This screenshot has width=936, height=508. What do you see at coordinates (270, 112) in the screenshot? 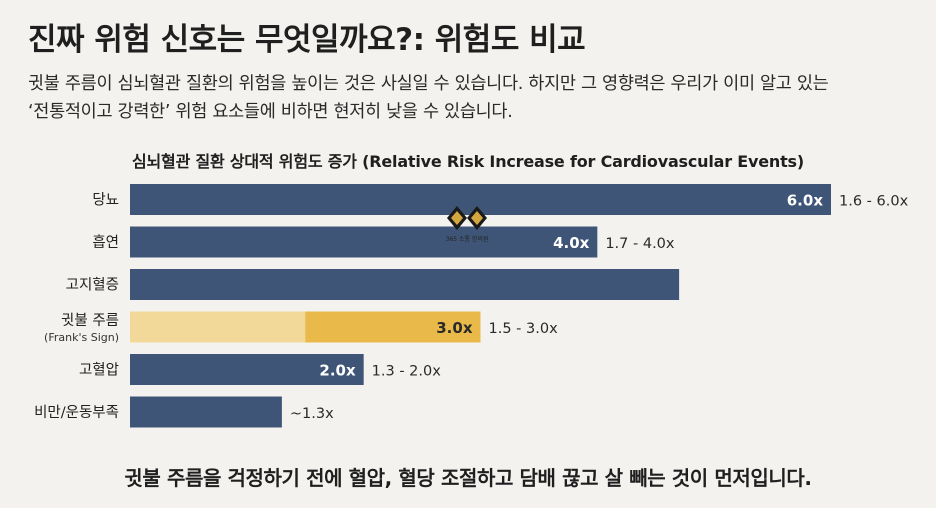
I see `description-line-2: ‘전통적이고 강력한’ 위험 요소들에 비하면 현저히 낮을 수 있습니다.` at bounding box center [270, 112].